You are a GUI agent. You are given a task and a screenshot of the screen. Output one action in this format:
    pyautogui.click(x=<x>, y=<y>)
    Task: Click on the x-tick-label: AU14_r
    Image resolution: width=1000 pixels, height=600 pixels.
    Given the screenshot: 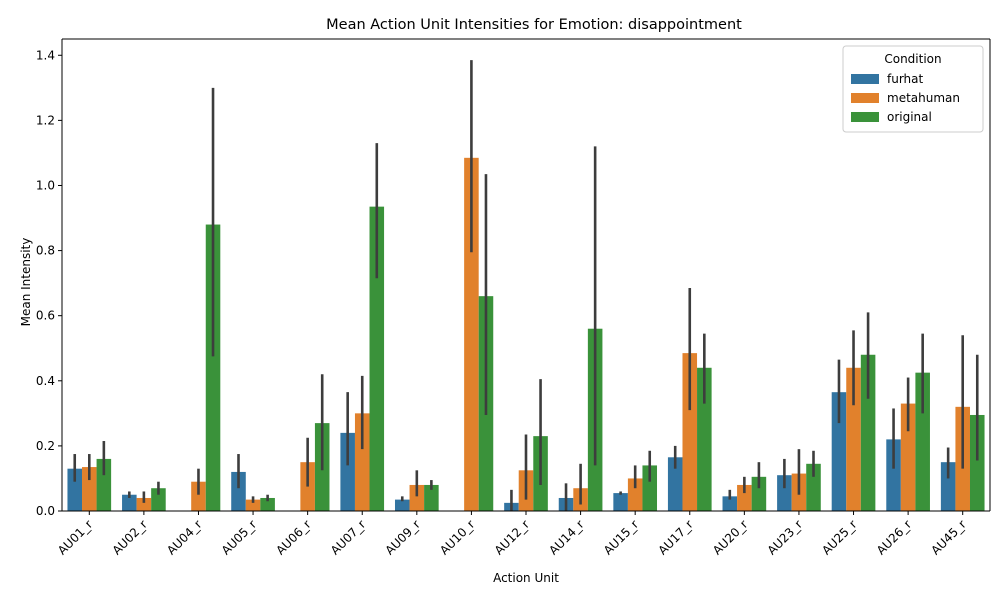 What is the action you would take?
    pyautogui.click(x=566, y=537)
    